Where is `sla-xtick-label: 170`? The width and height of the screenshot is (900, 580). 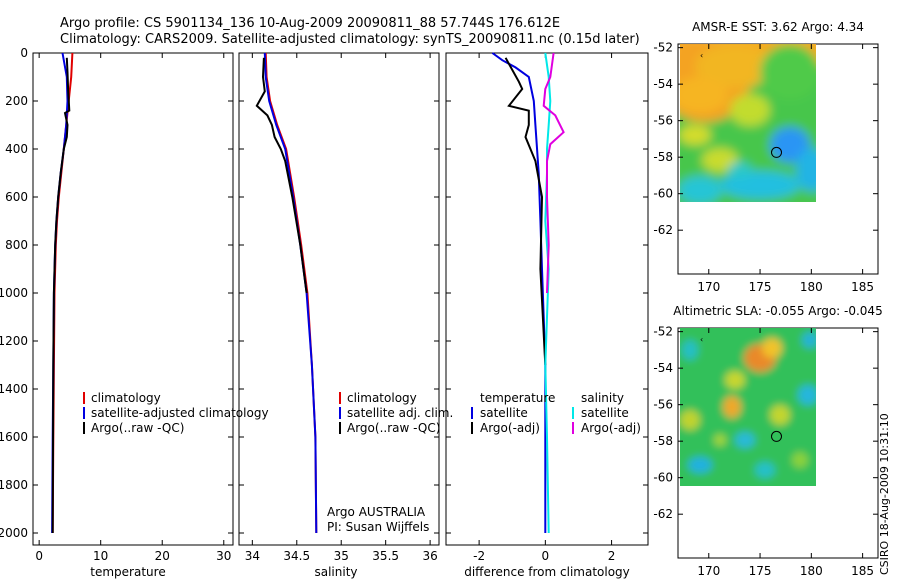 sla-xtick-label: 170 is located at coordinates (708, 571).